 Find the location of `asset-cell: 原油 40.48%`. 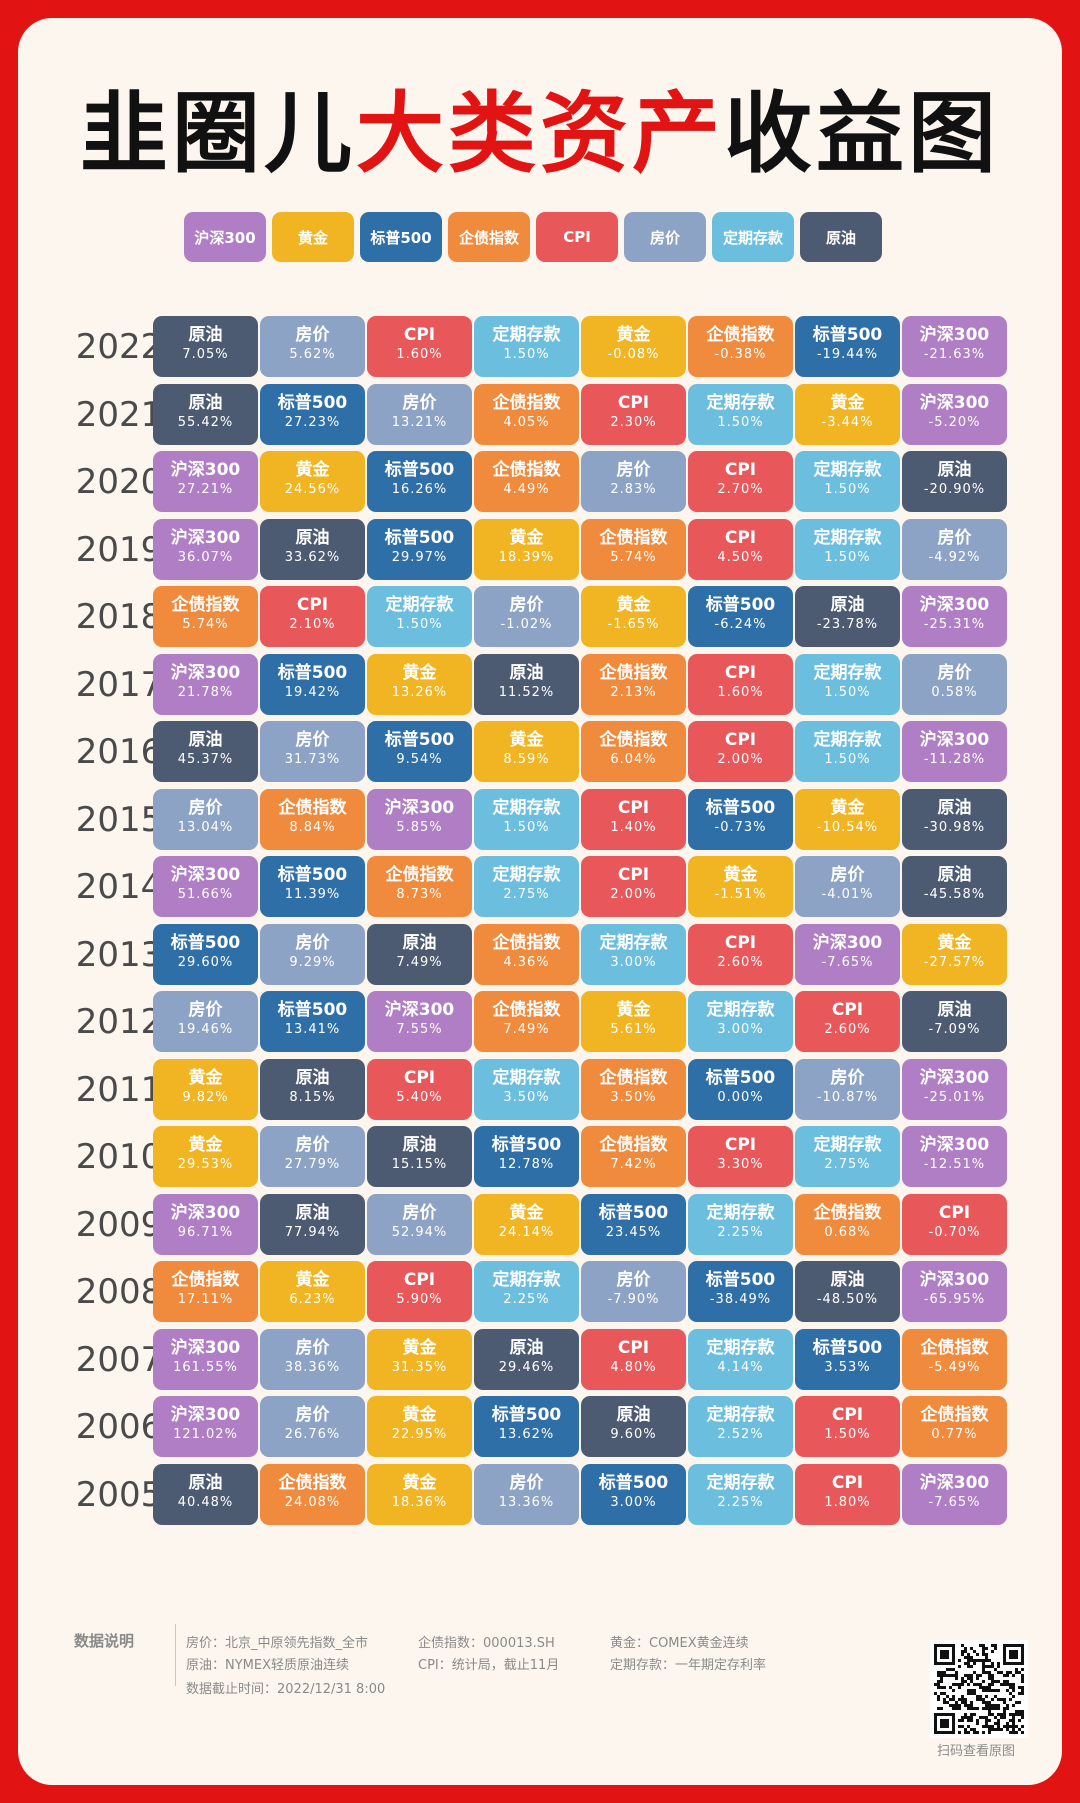

asset-cell: 原油 40.48% is located at coordinates (205, 1494).